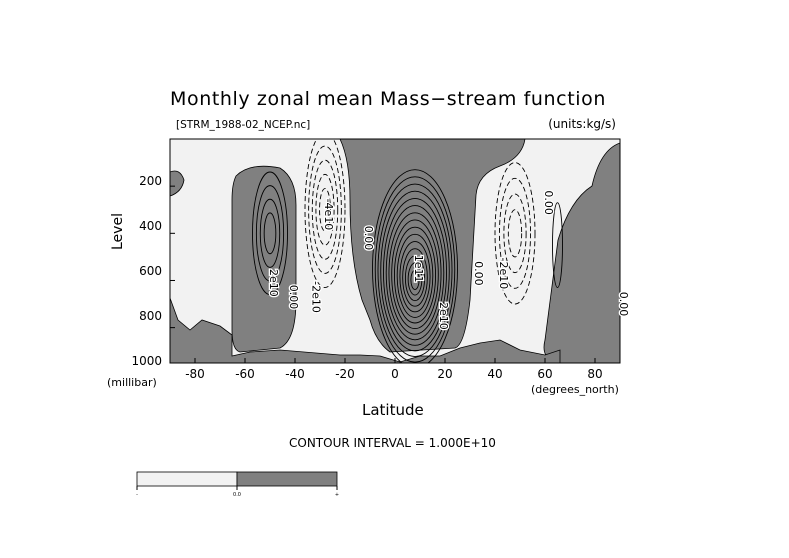 This screenshot has height=558, width=789. Describe the element at coordinates (137, 495) in the screenshot. I see `colorbar-label: -` at that location.